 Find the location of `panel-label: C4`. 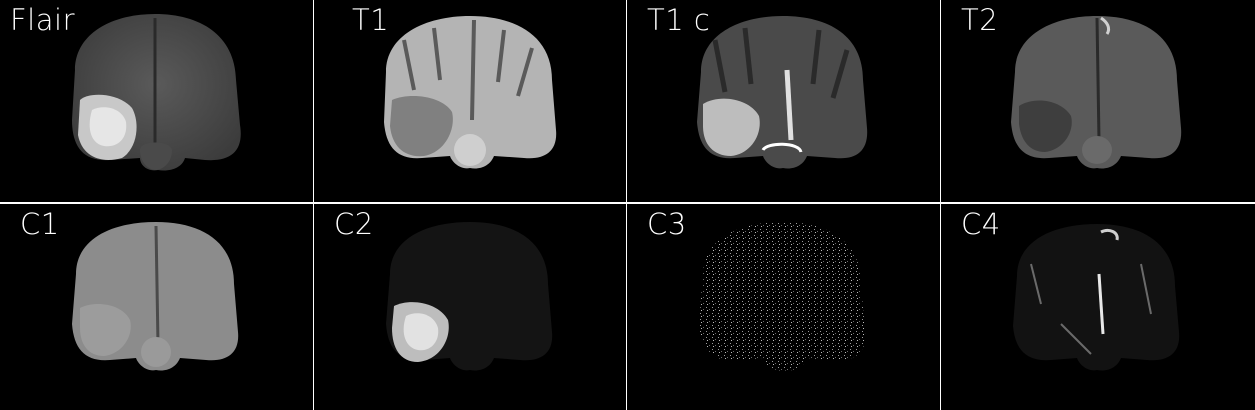

panel-label: C4 is located at coordinates (981, 224).